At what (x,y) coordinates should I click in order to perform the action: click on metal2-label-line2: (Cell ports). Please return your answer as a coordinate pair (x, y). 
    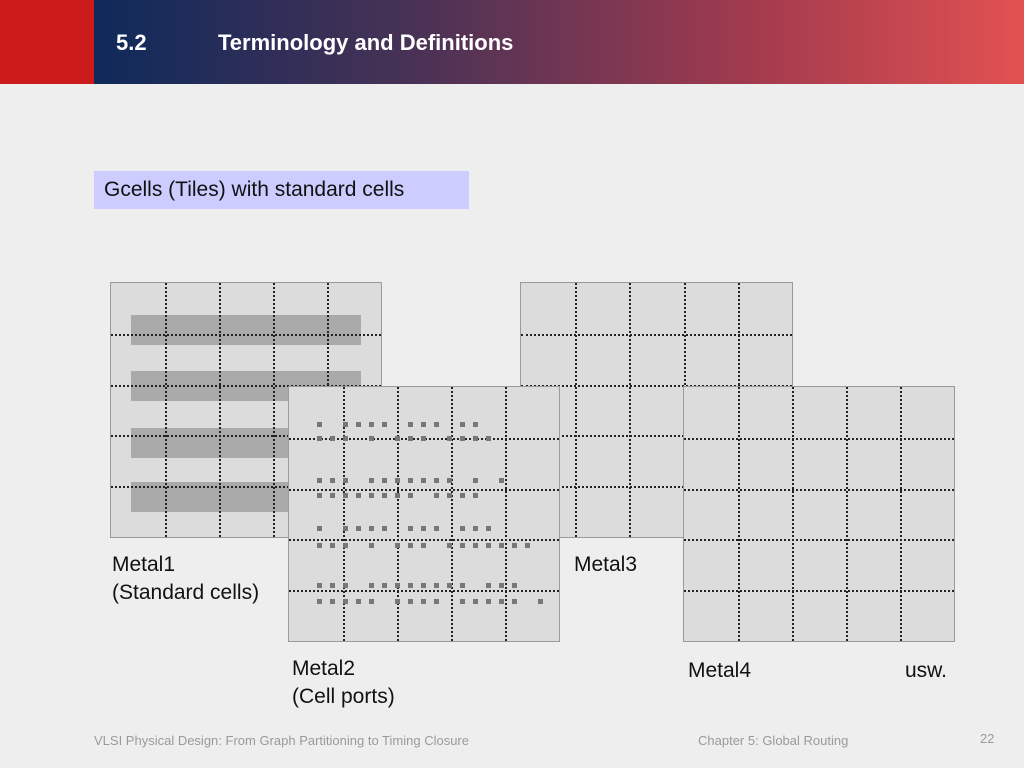
    Looking at the image, I should click on (343, 696).